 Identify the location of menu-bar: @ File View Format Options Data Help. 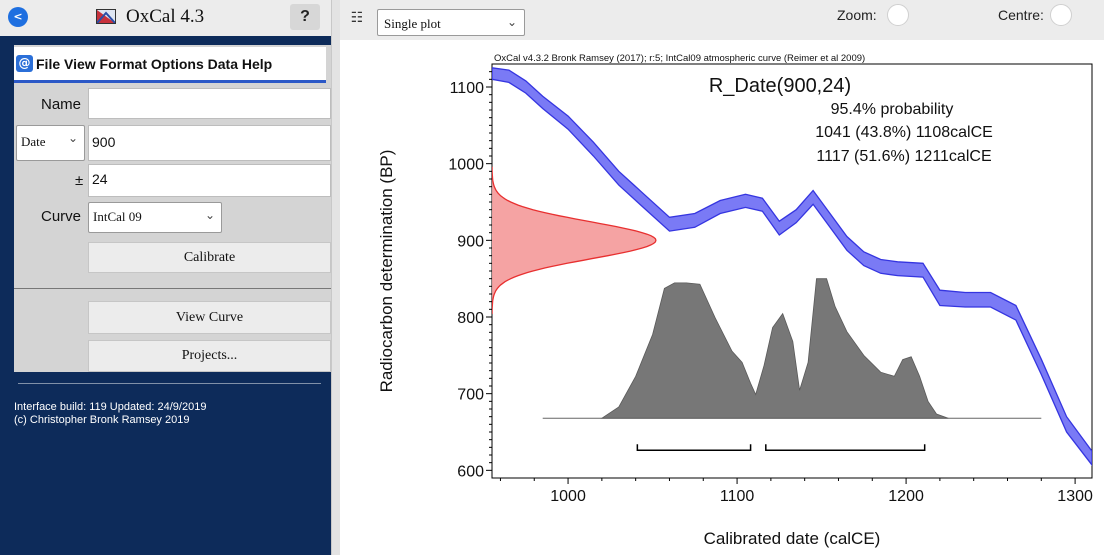
(170, 65).